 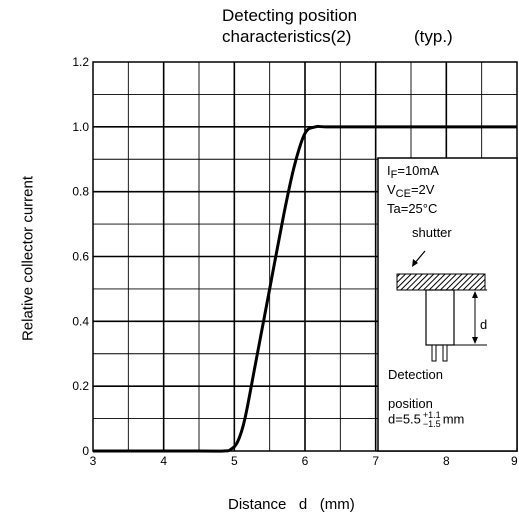 I want to click on chart-title-line1: Detecting position, so click(x=290, y=15).